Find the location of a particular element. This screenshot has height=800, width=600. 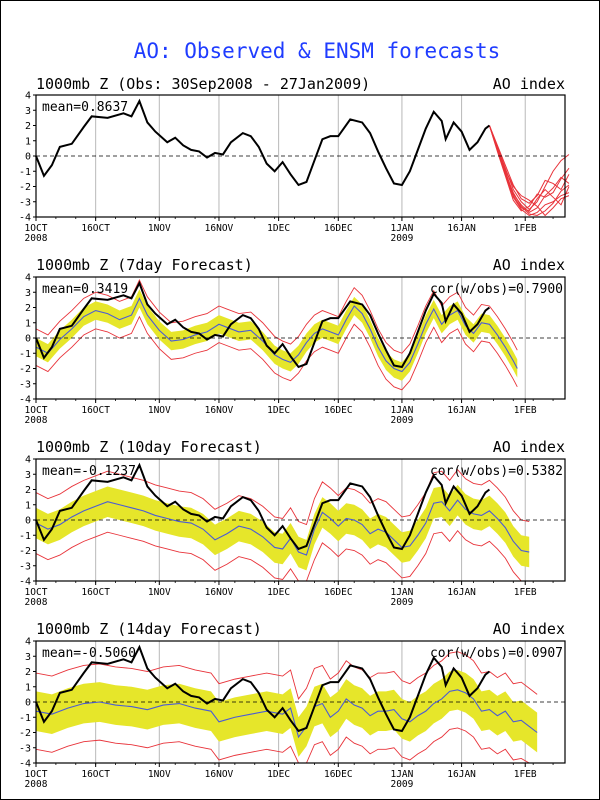

panel-10day: 1000mb Z (10day Forecast) AO index is located at coordinates (300, 447).